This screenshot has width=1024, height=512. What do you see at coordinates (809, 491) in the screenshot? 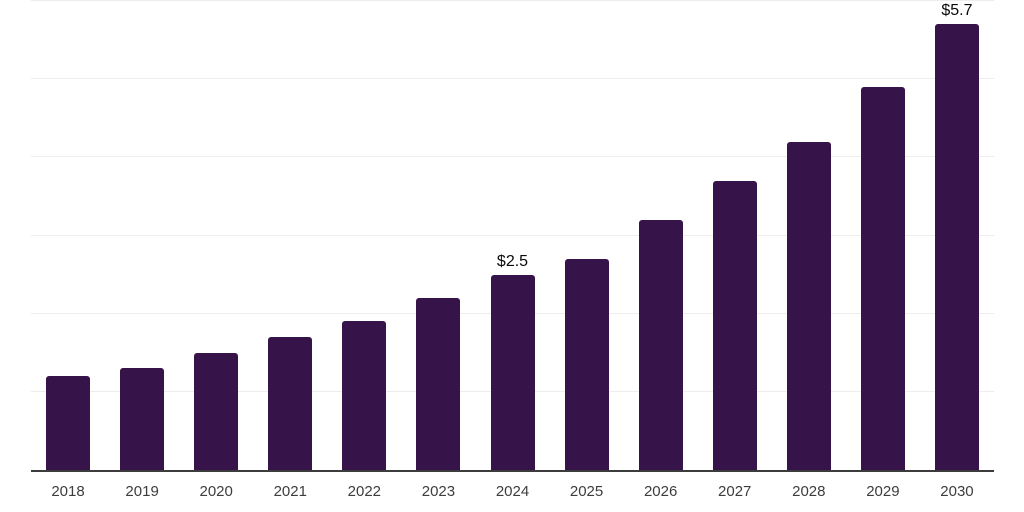
I see `x-tick-label-2028: 2028` at bounding box center [809, 491].